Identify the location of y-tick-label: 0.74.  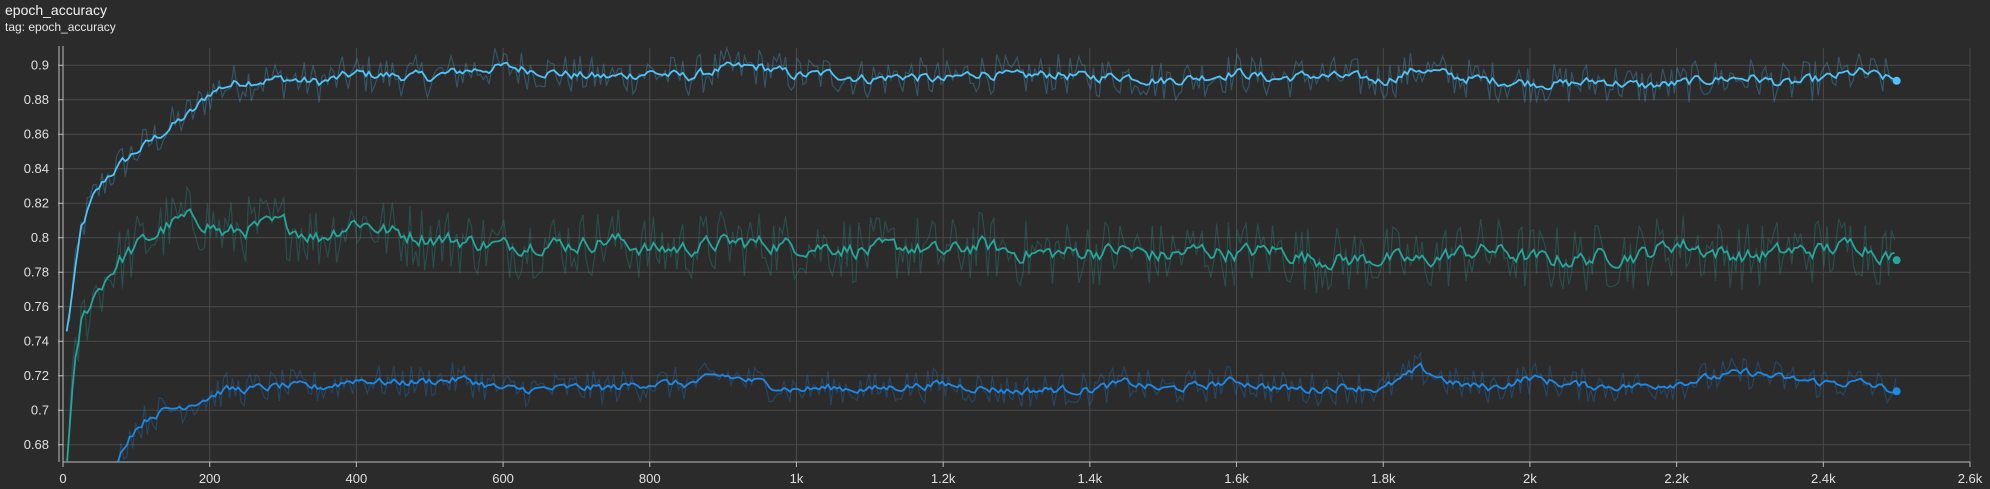
(36, 340).